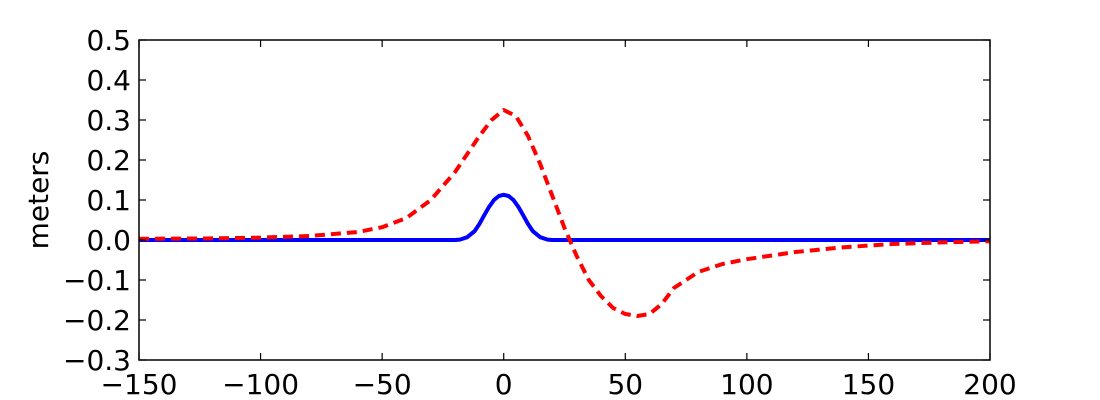  Describe the element at coordinates (139, 384) in the screenshot. I see `x-tick-label: −150` at that location.